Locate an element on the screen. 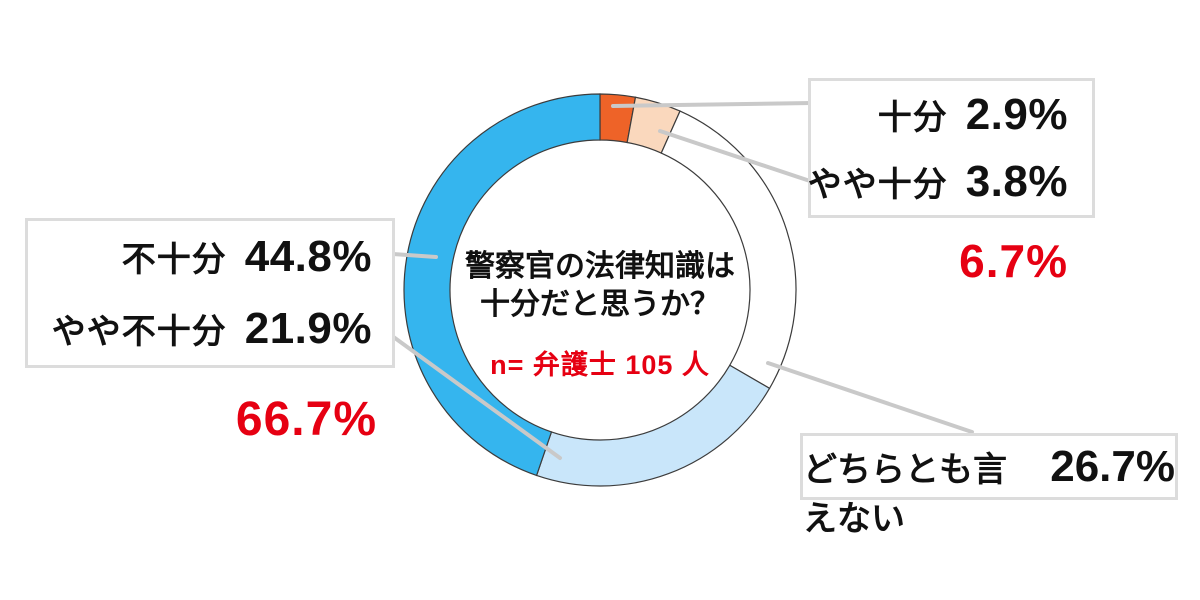 The image size is (1200, 600). label-box-insufficient: 不十分 44.8% やや不十分 21.9% is located at coordinates (210, 293).